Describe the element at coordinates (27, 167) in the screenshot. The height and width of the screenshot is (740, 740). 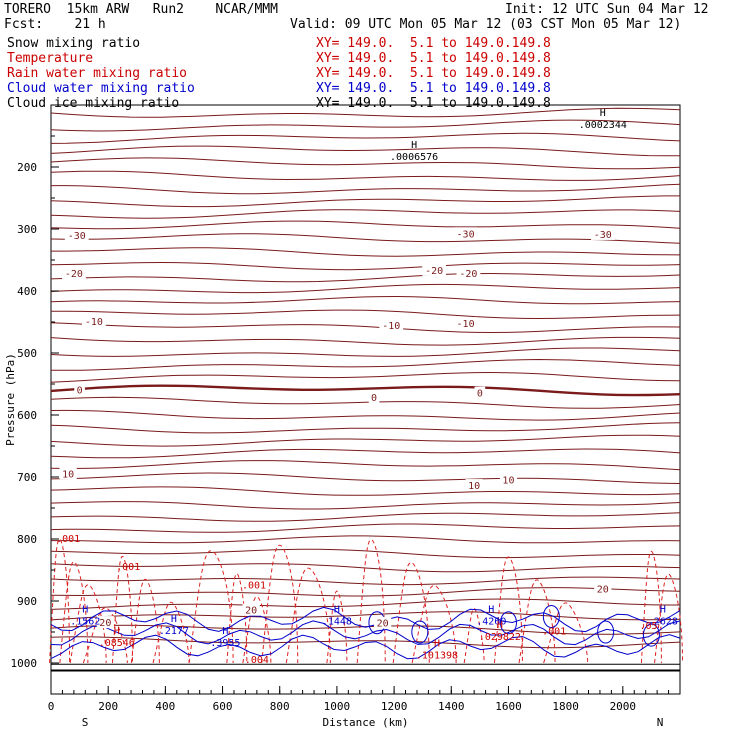
I see `y-tick-label: 200` at that location.